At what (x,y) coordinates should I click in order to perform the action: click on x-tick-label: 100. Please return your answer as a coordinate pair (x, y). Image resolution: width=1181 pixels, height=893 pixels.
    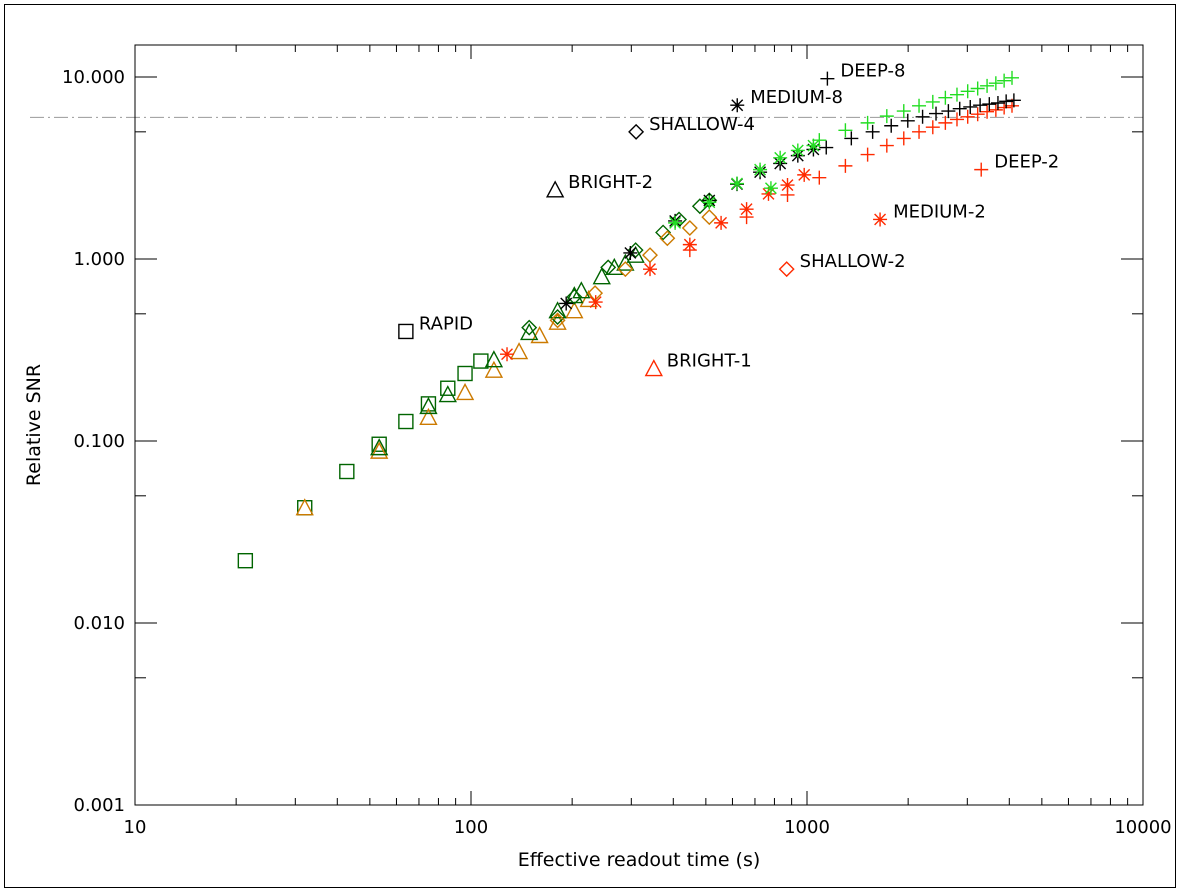
    Looking at the image, I should click on (471, 827).